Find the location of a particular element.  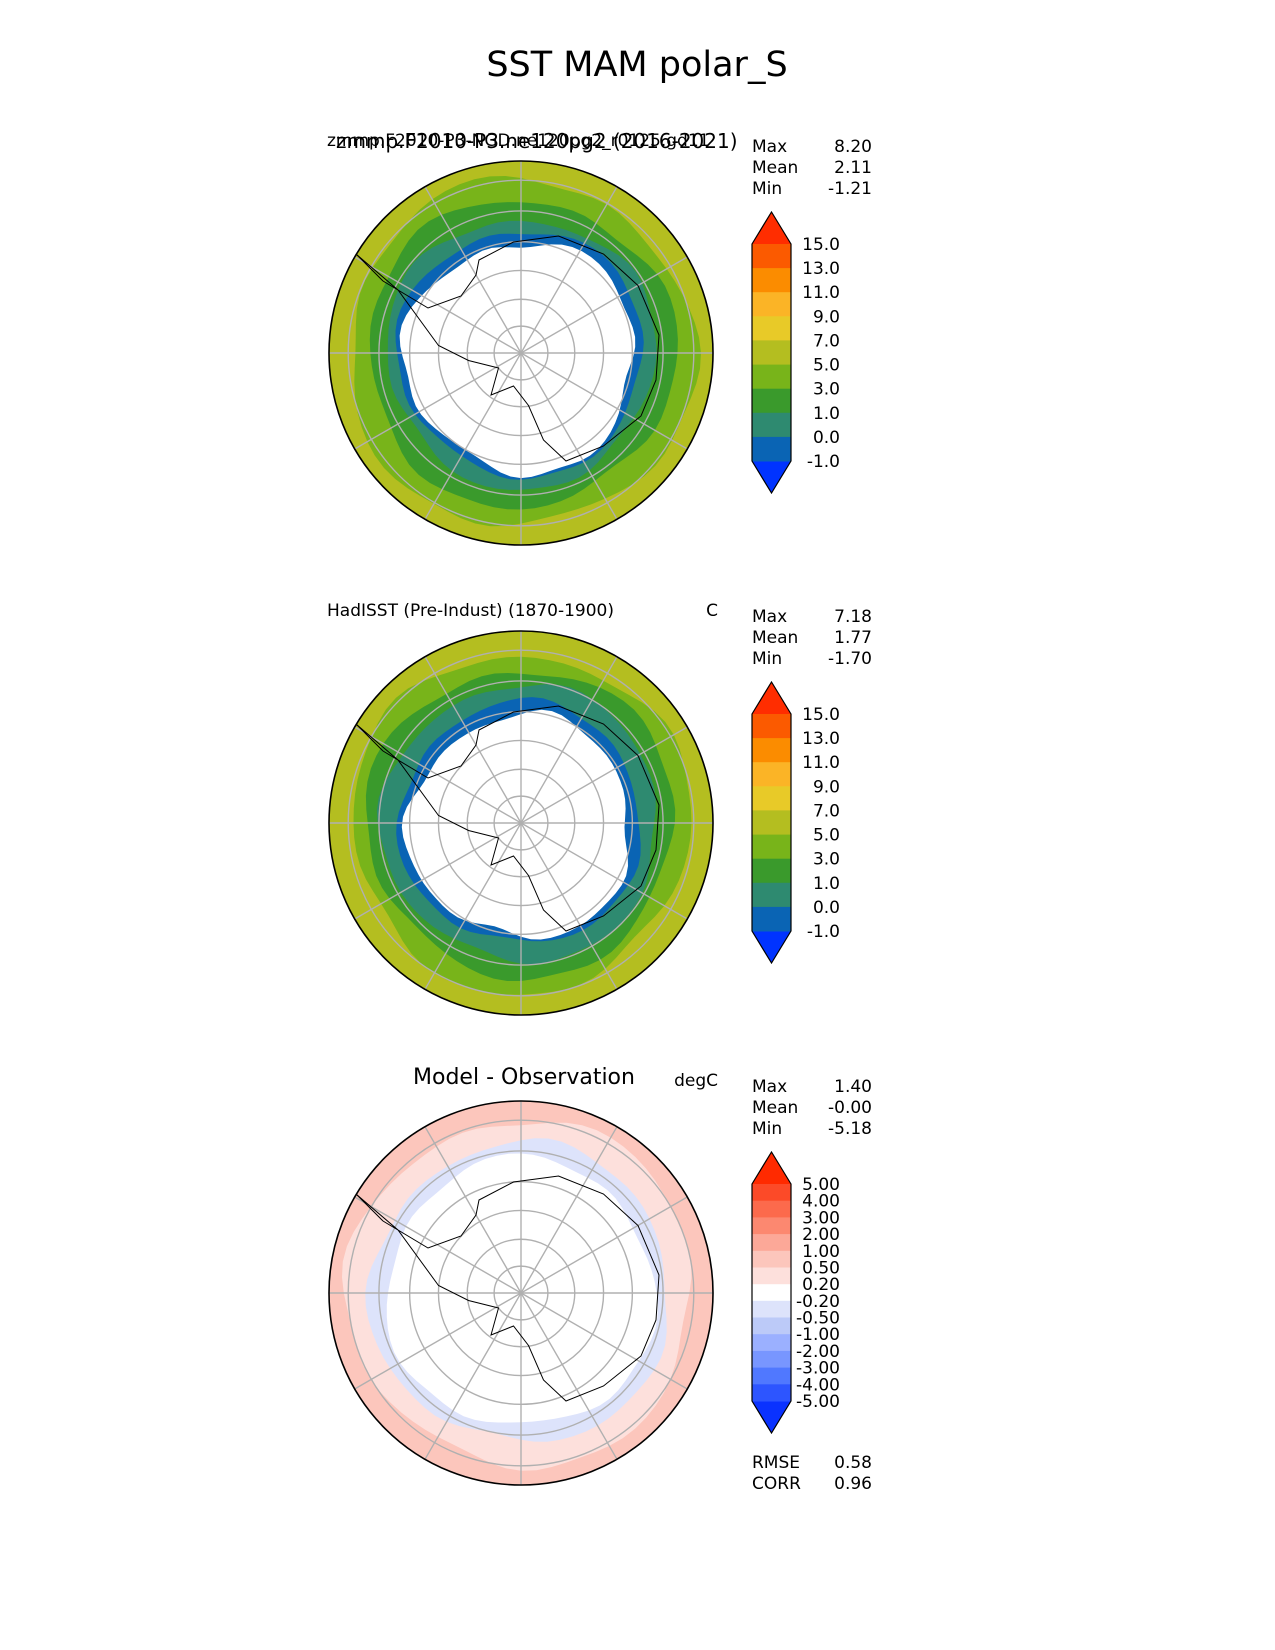

colorbar-tick-label: 0.20 is located at coordinates (821, 1285).